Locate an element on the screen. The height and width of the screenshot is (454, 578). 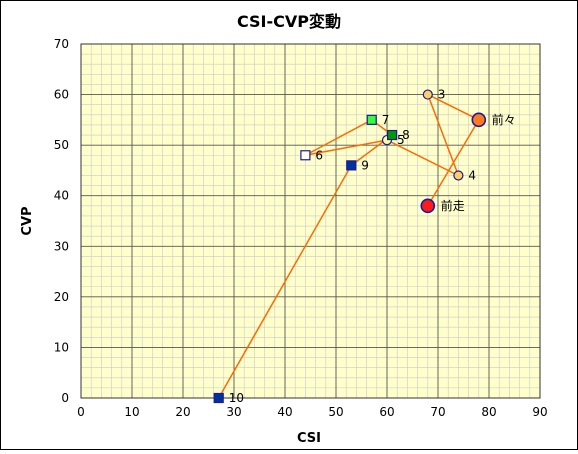
data-label-前走: 前走 is located at coordinates (453, 205).